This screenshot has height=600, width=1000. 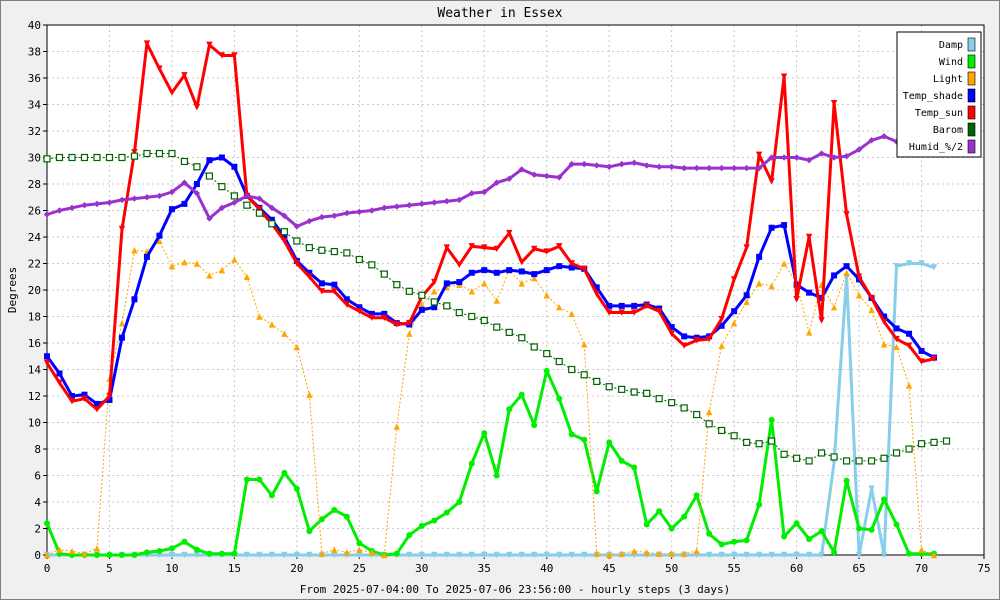 What do you see at coordinates (359, 568) in the screenshot?
I see `x-tick-label: 25` at bounding box center [359, 568].